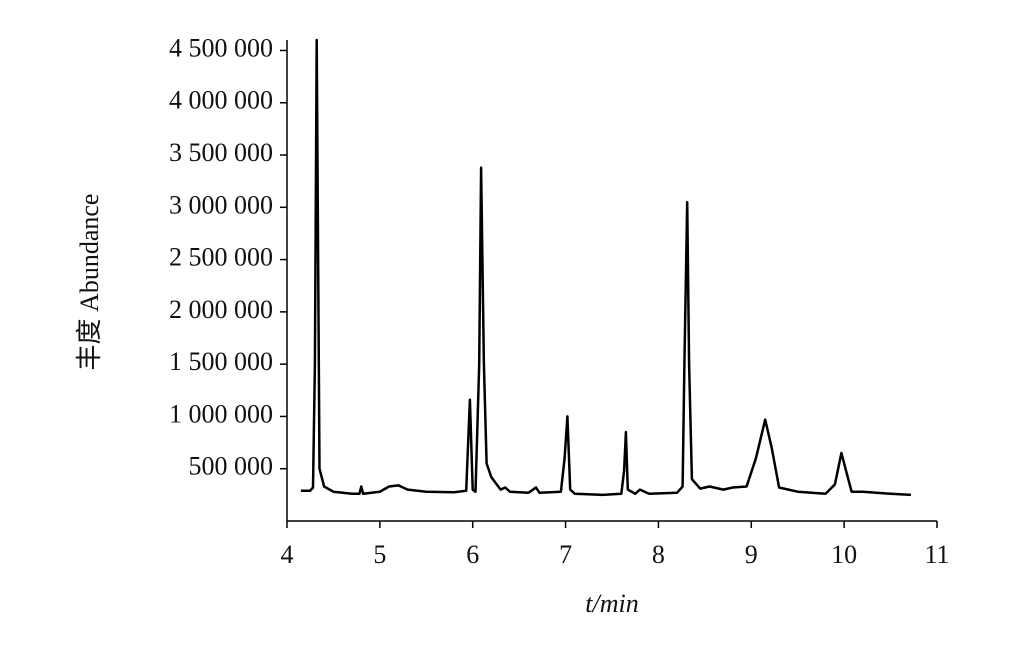 This screenshot has height=648, width=1014. I want to click on x-axis-label: t/min, so click(611, 603).